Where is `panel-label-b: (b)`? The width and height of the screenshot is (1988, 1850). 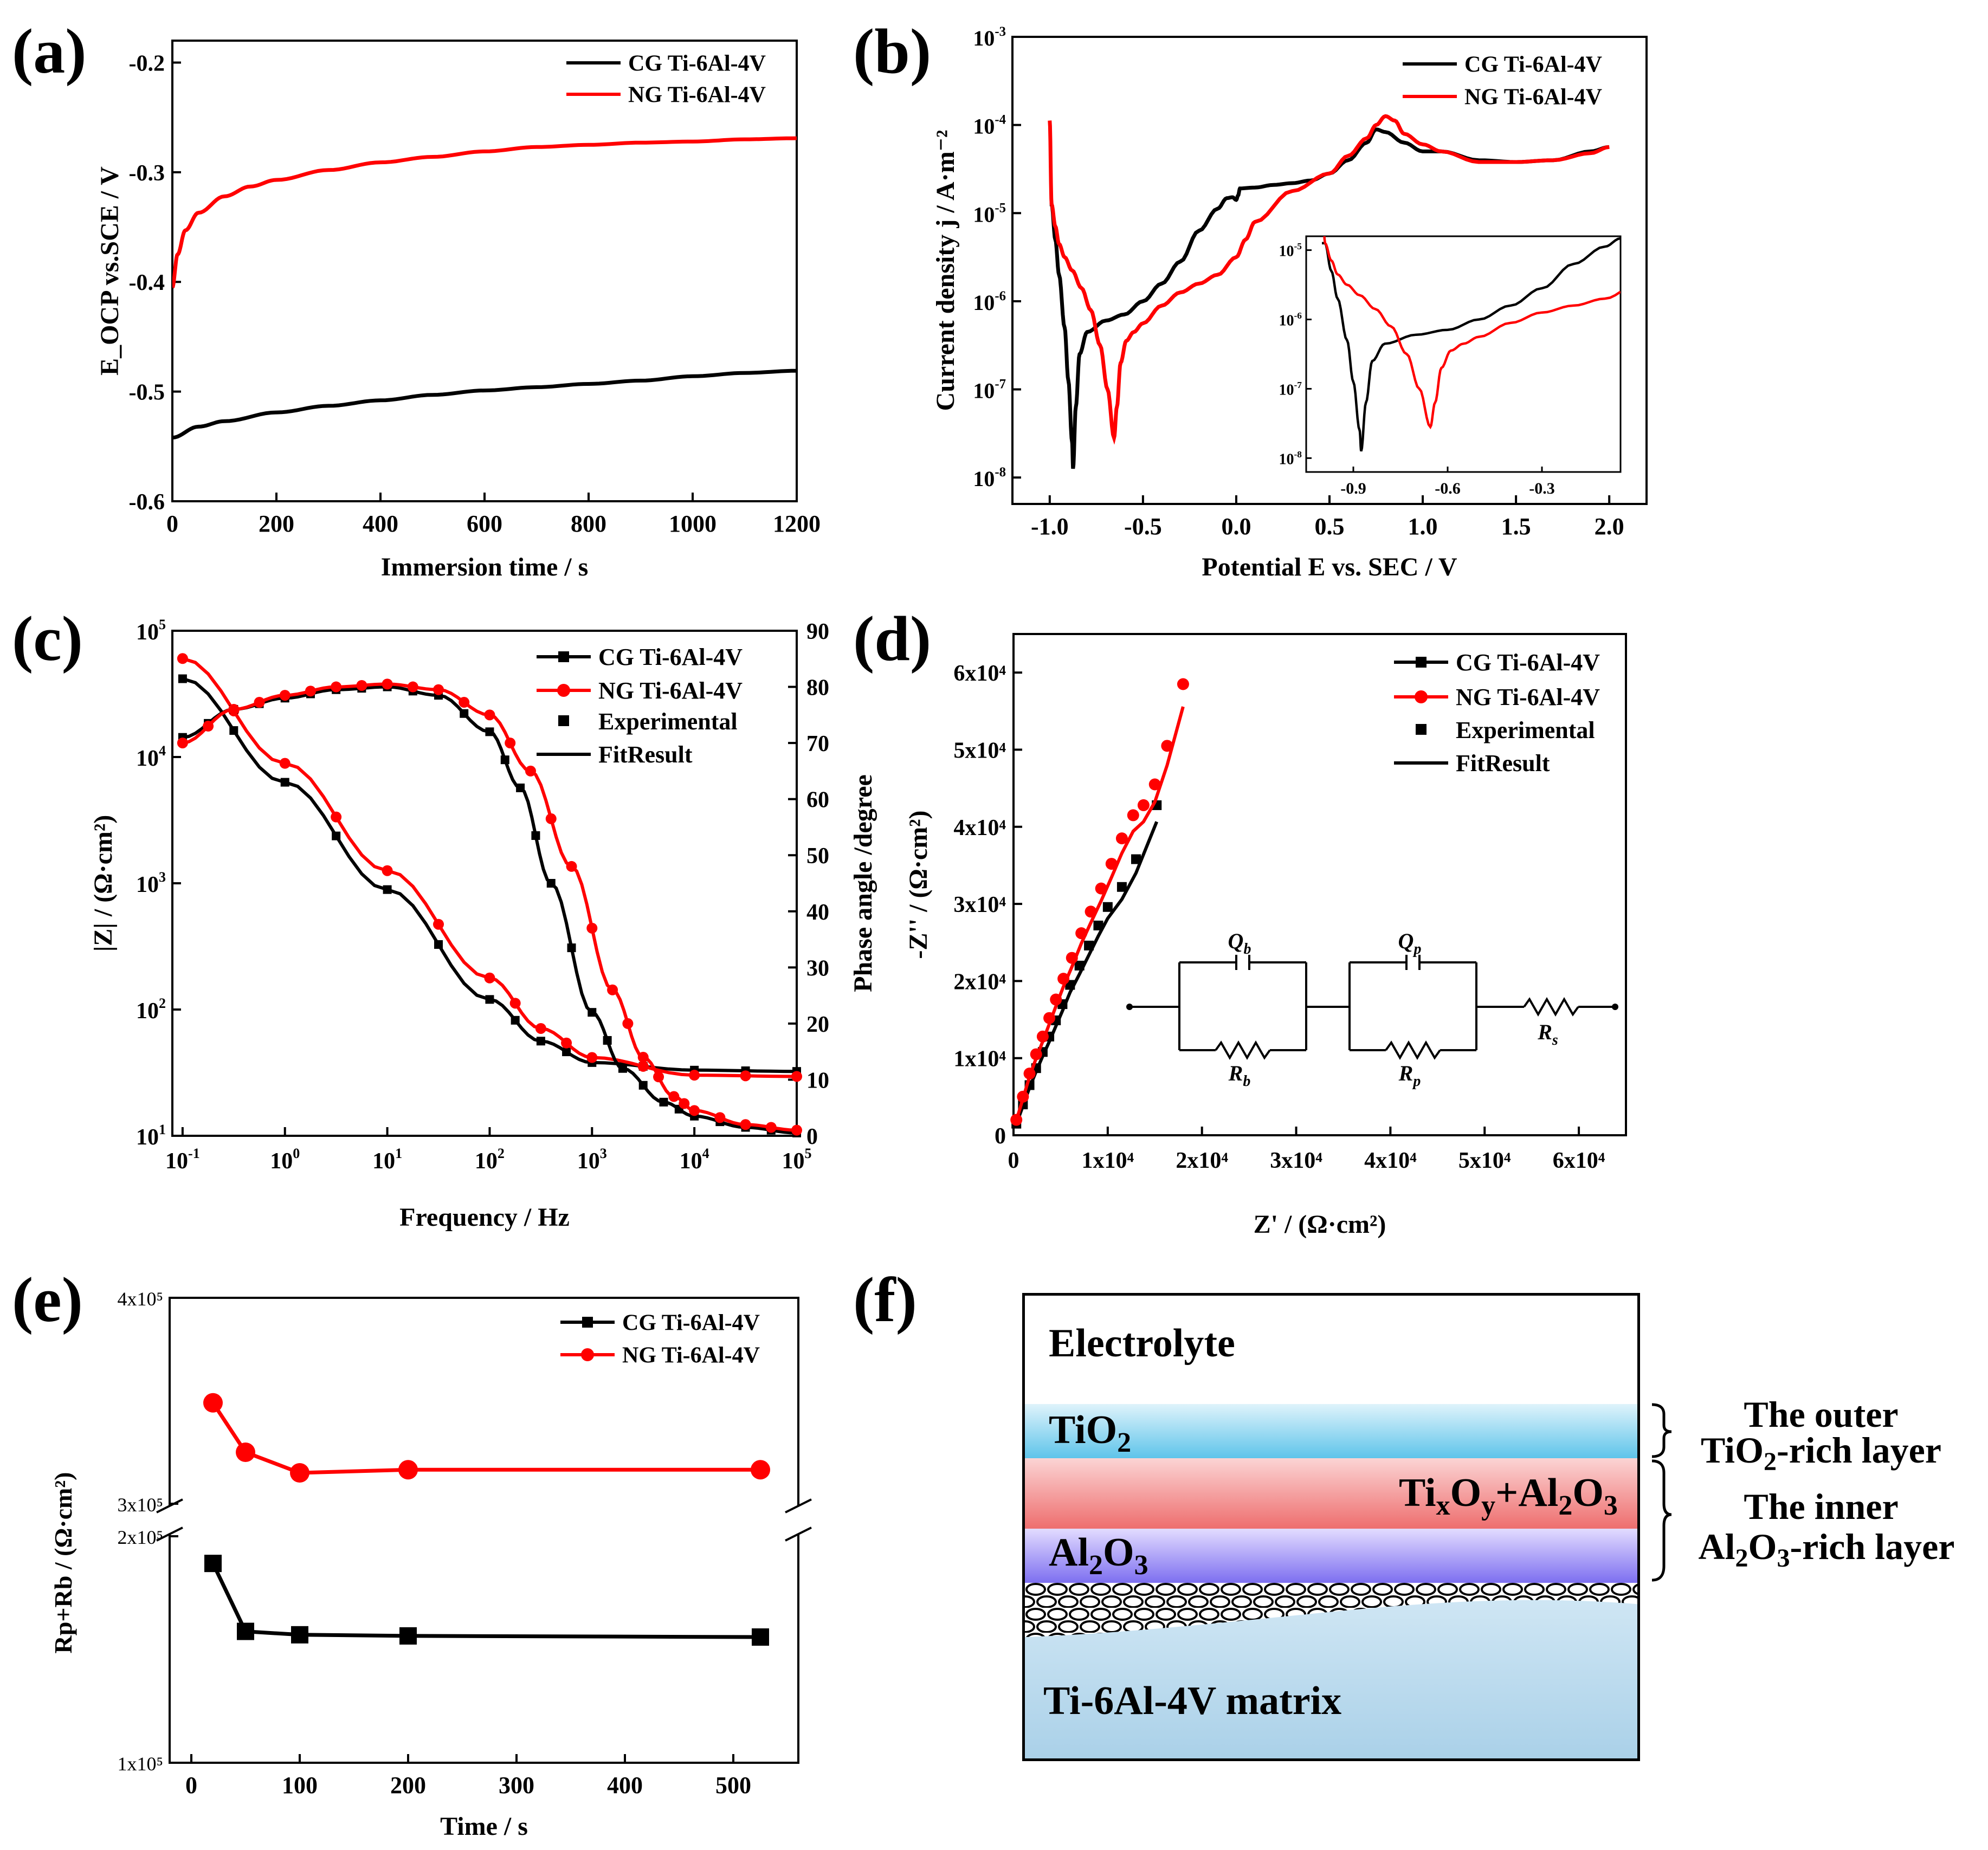
panel-label-b: (b) is located at coordinates (892, 51).